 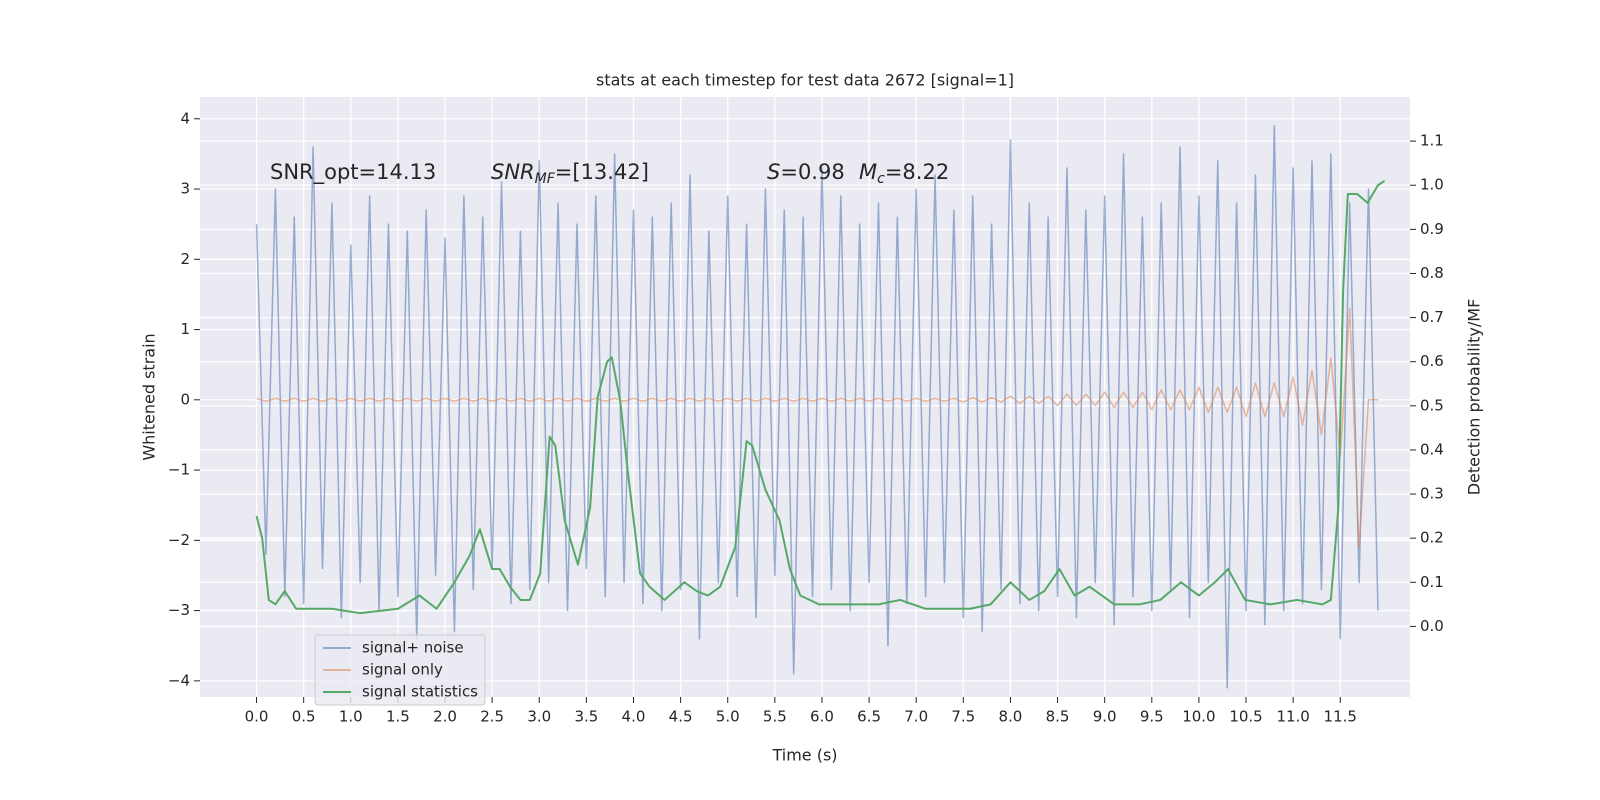 What do you see at coordinates (869, 717) in the screenshot?
I see `x-tick-label: 6.5` at bounding box center [869, 717].